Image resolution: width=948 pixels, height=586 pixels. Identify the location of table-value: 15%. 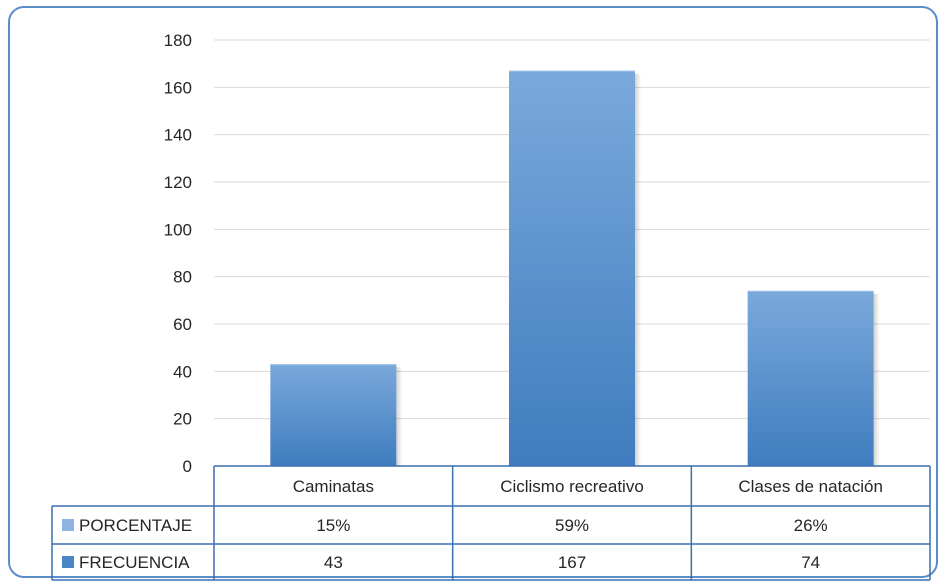
(333, 525).